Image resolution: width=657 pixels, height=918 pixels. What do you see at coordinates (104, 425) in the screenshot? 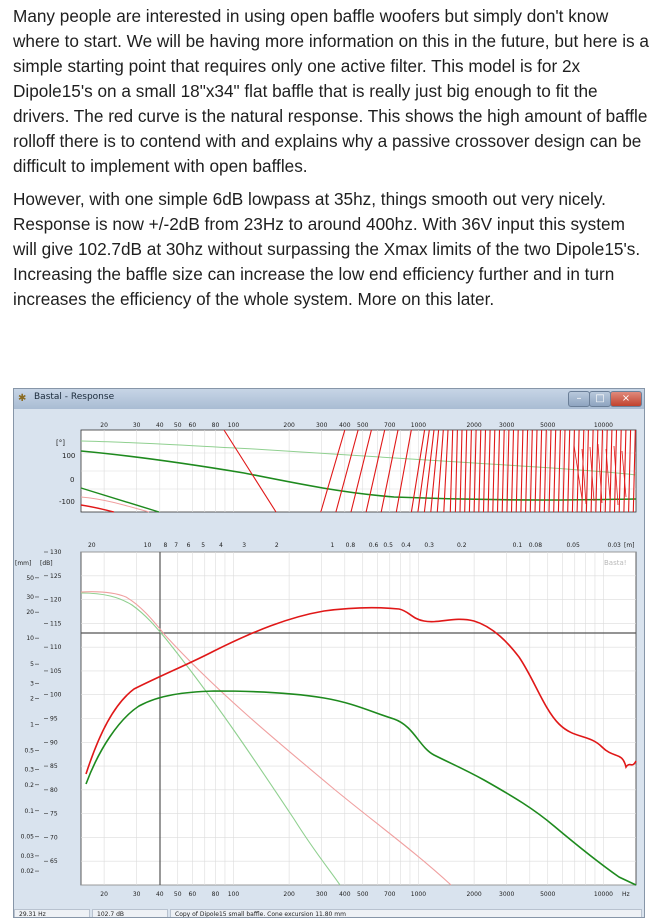
I see `phase-freq-tick: 20` at bounding box center [104, 425].